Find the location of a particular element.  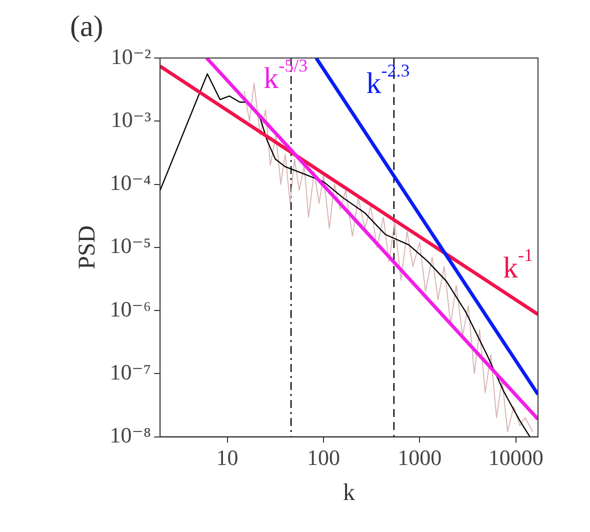

x-tick-label: 10 is located at coordinates (227, 457).